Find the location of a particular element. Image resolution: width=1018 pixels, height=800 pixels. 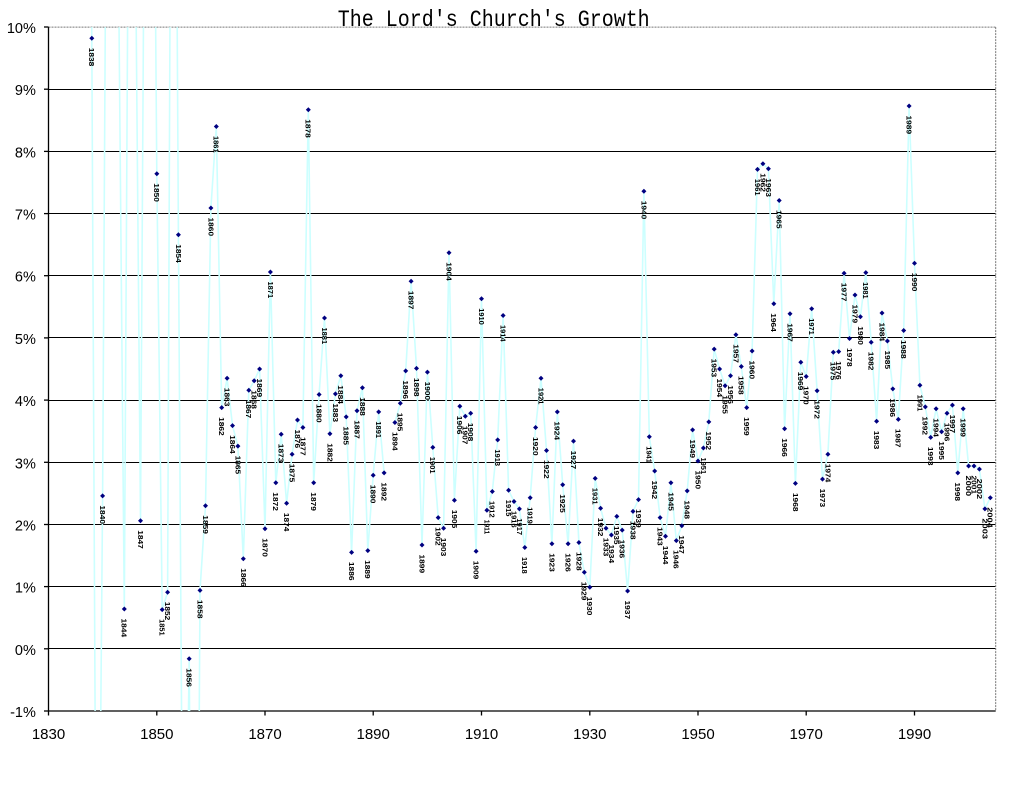

svg-text: 1965 is located at coordinates (779, 219).